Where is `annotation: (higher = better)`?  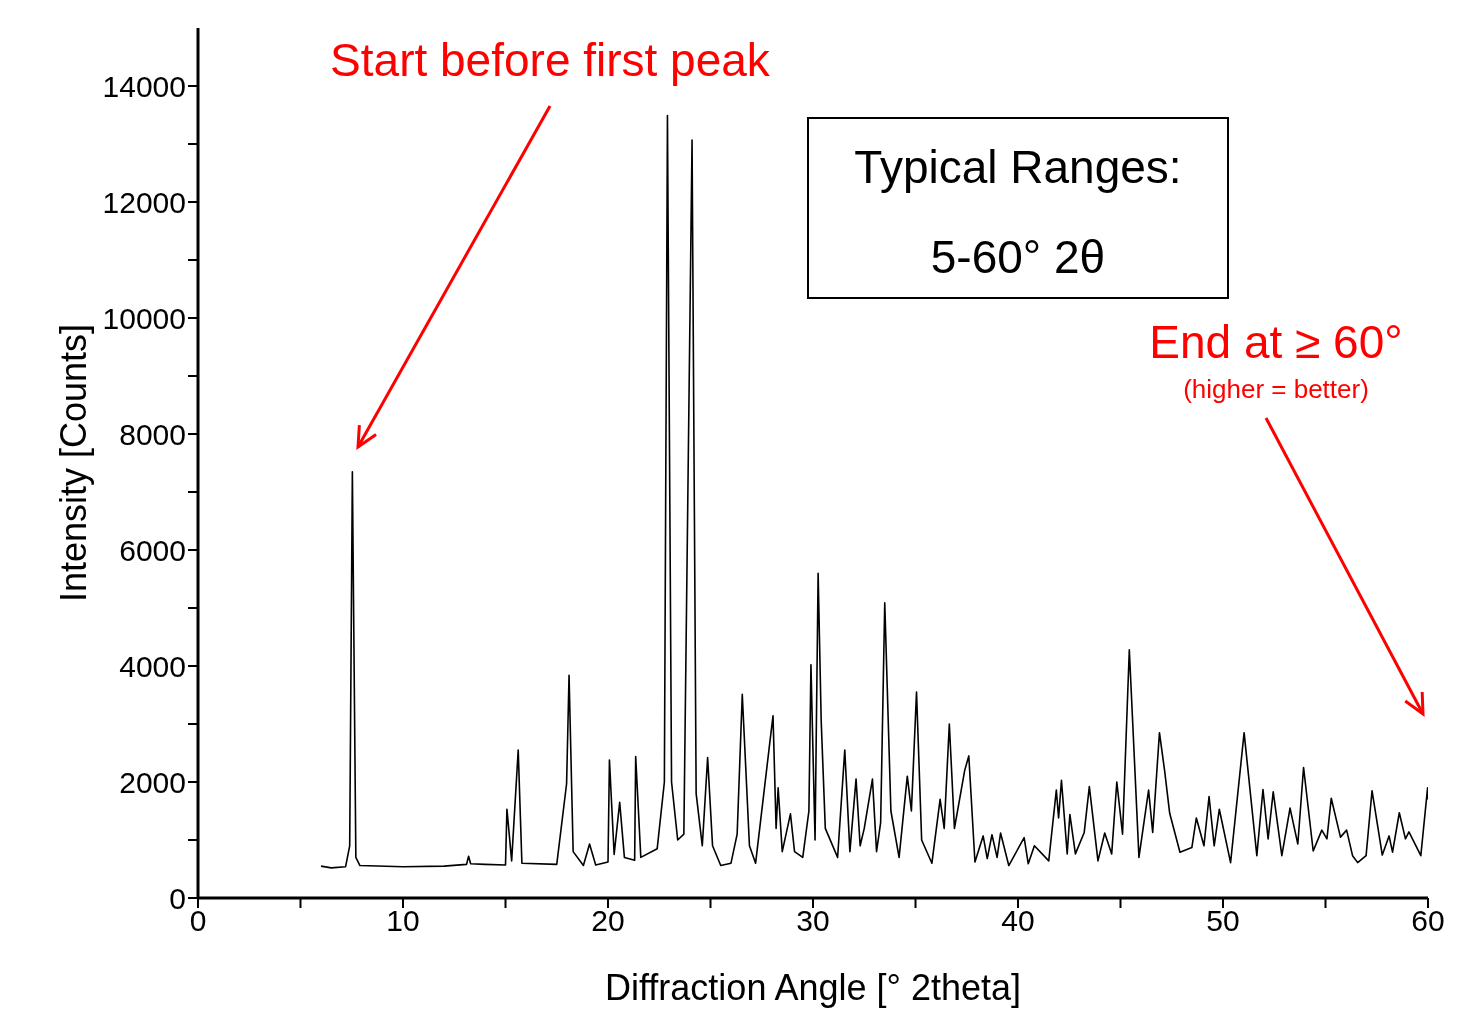 annotation: (higher = better) is located at coordinates (1276, 389).